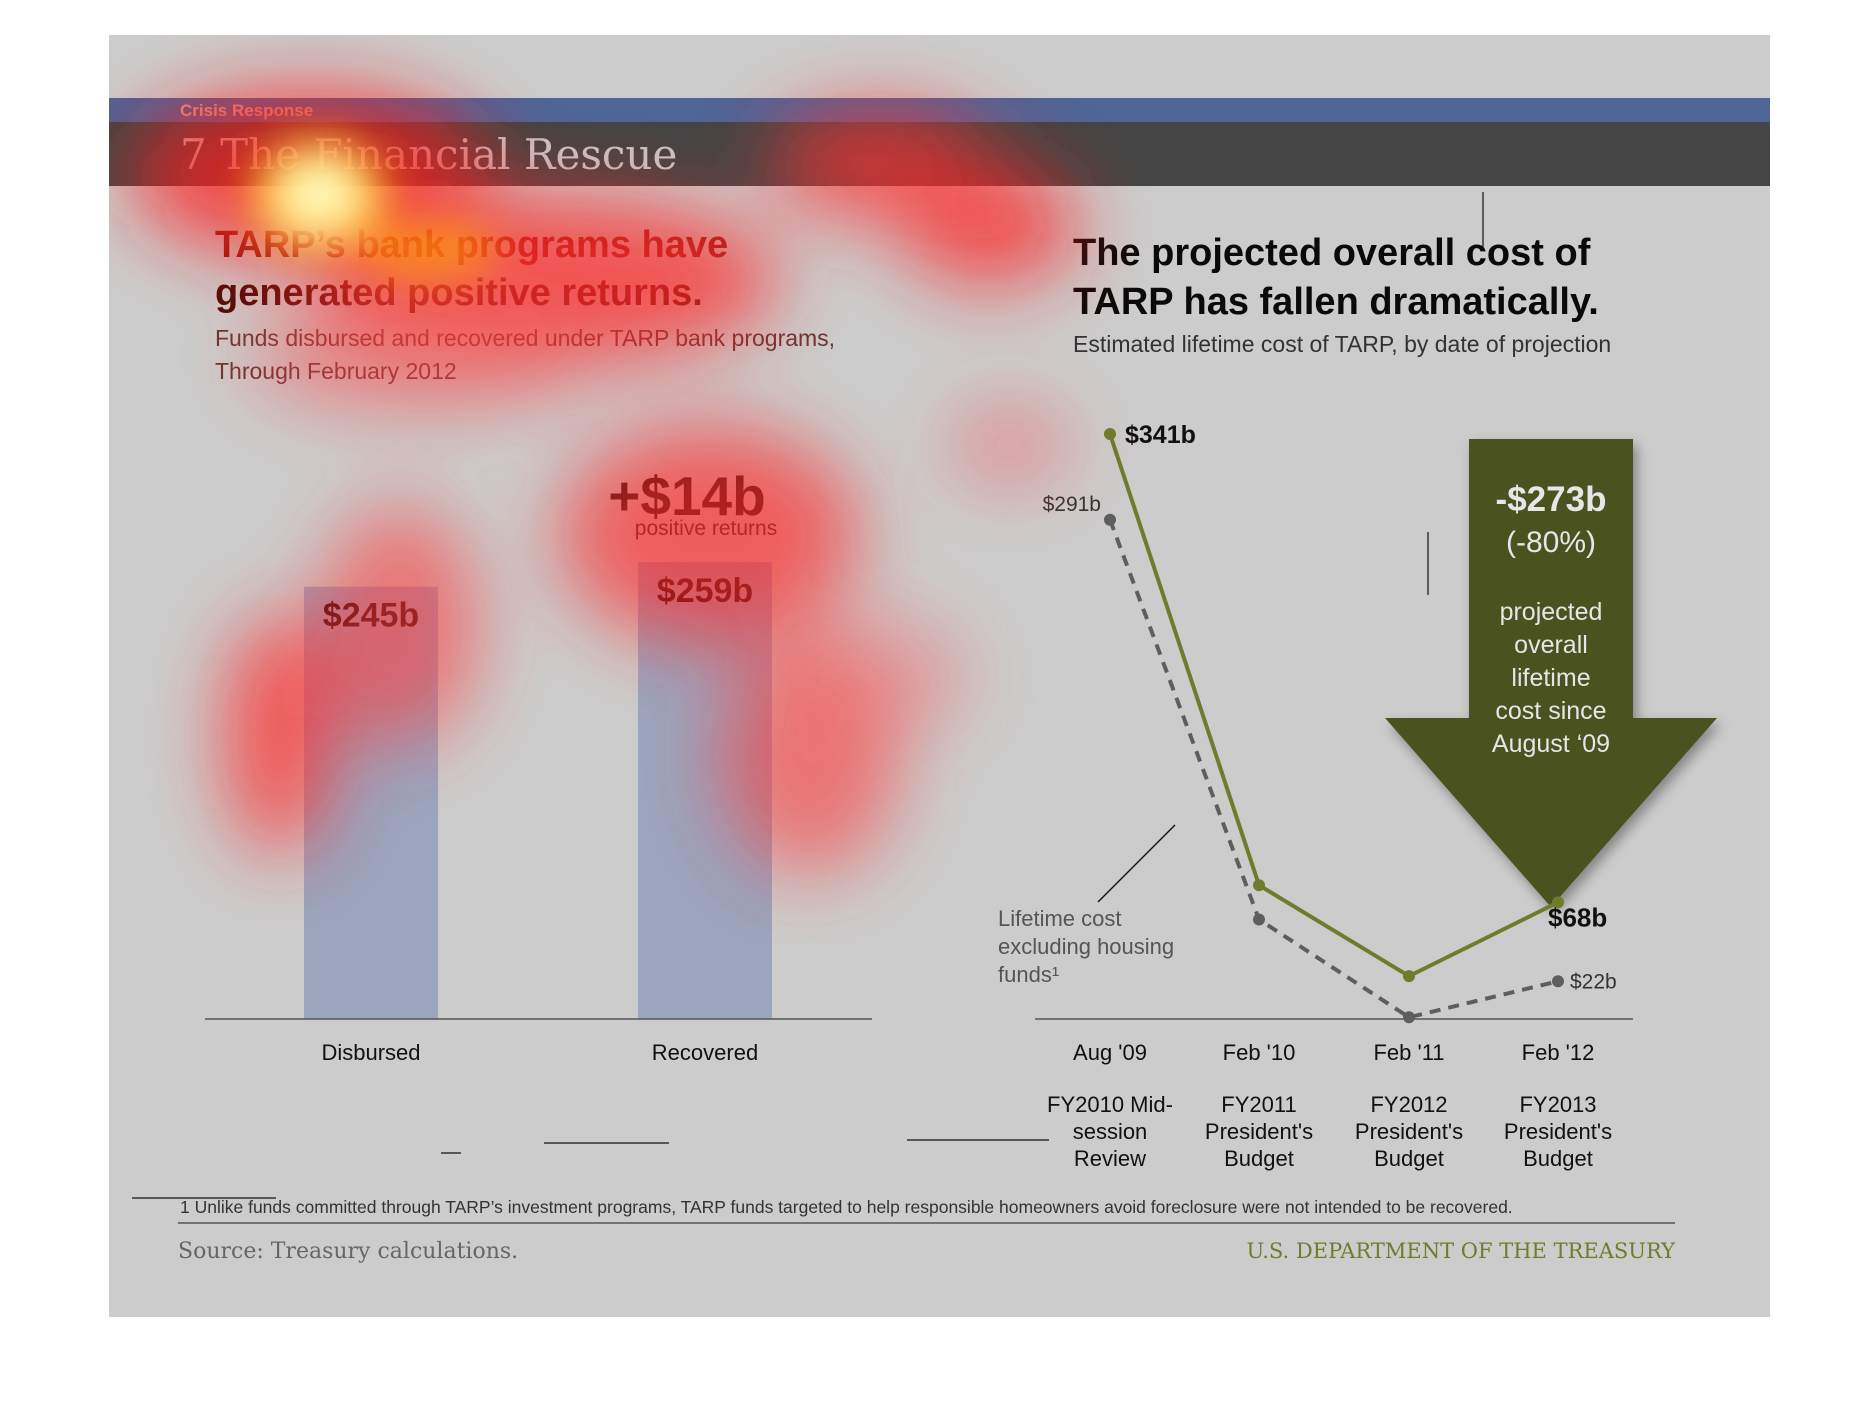 Image resolution: width=1866 pixels, height=1404 pixels. What do you see at coordinates (1060, 918) in the screenshot?
I see `note-line1: Lifetime cost` at bounding box center [1060, 918].